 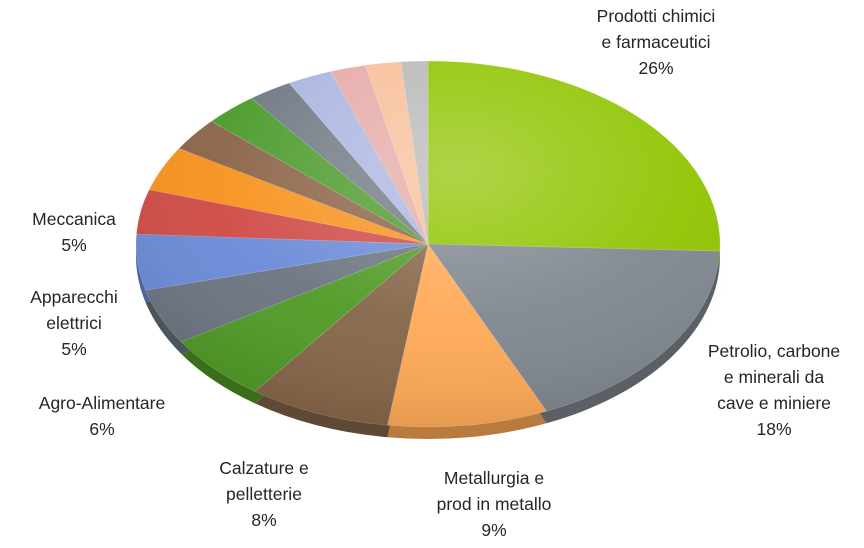 What do you see at coordinates (102, 416) in the screenshot?
I see `data-label-agro-alimentare: Agro-Alimentare 6%` at bounding box center [102, 416].